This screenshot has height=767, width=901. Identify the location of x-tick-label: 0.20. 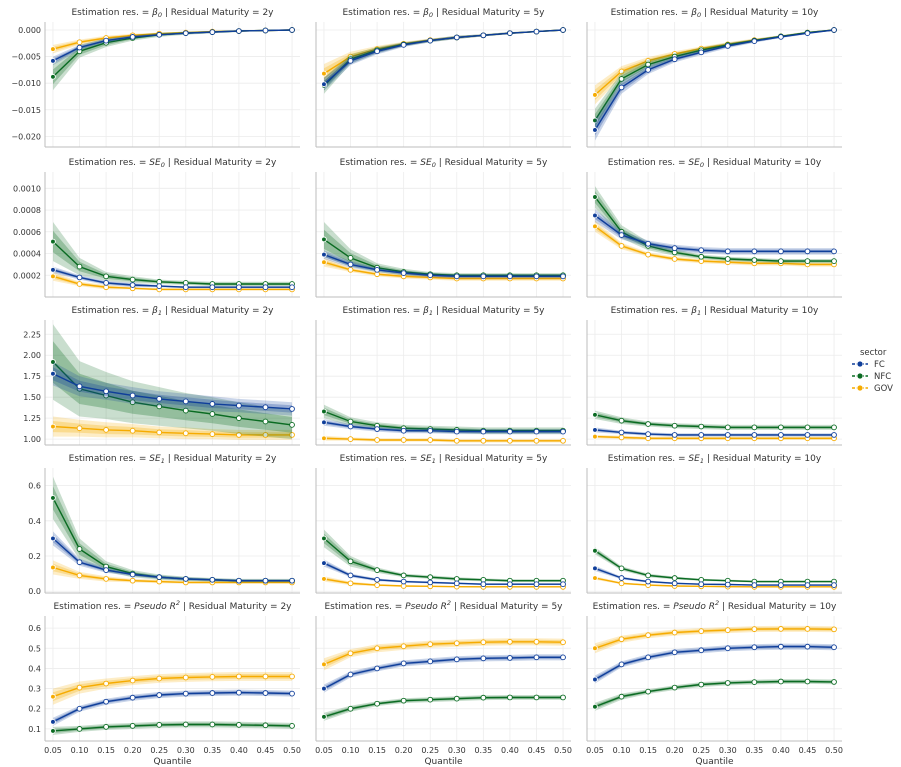
(675, 750).